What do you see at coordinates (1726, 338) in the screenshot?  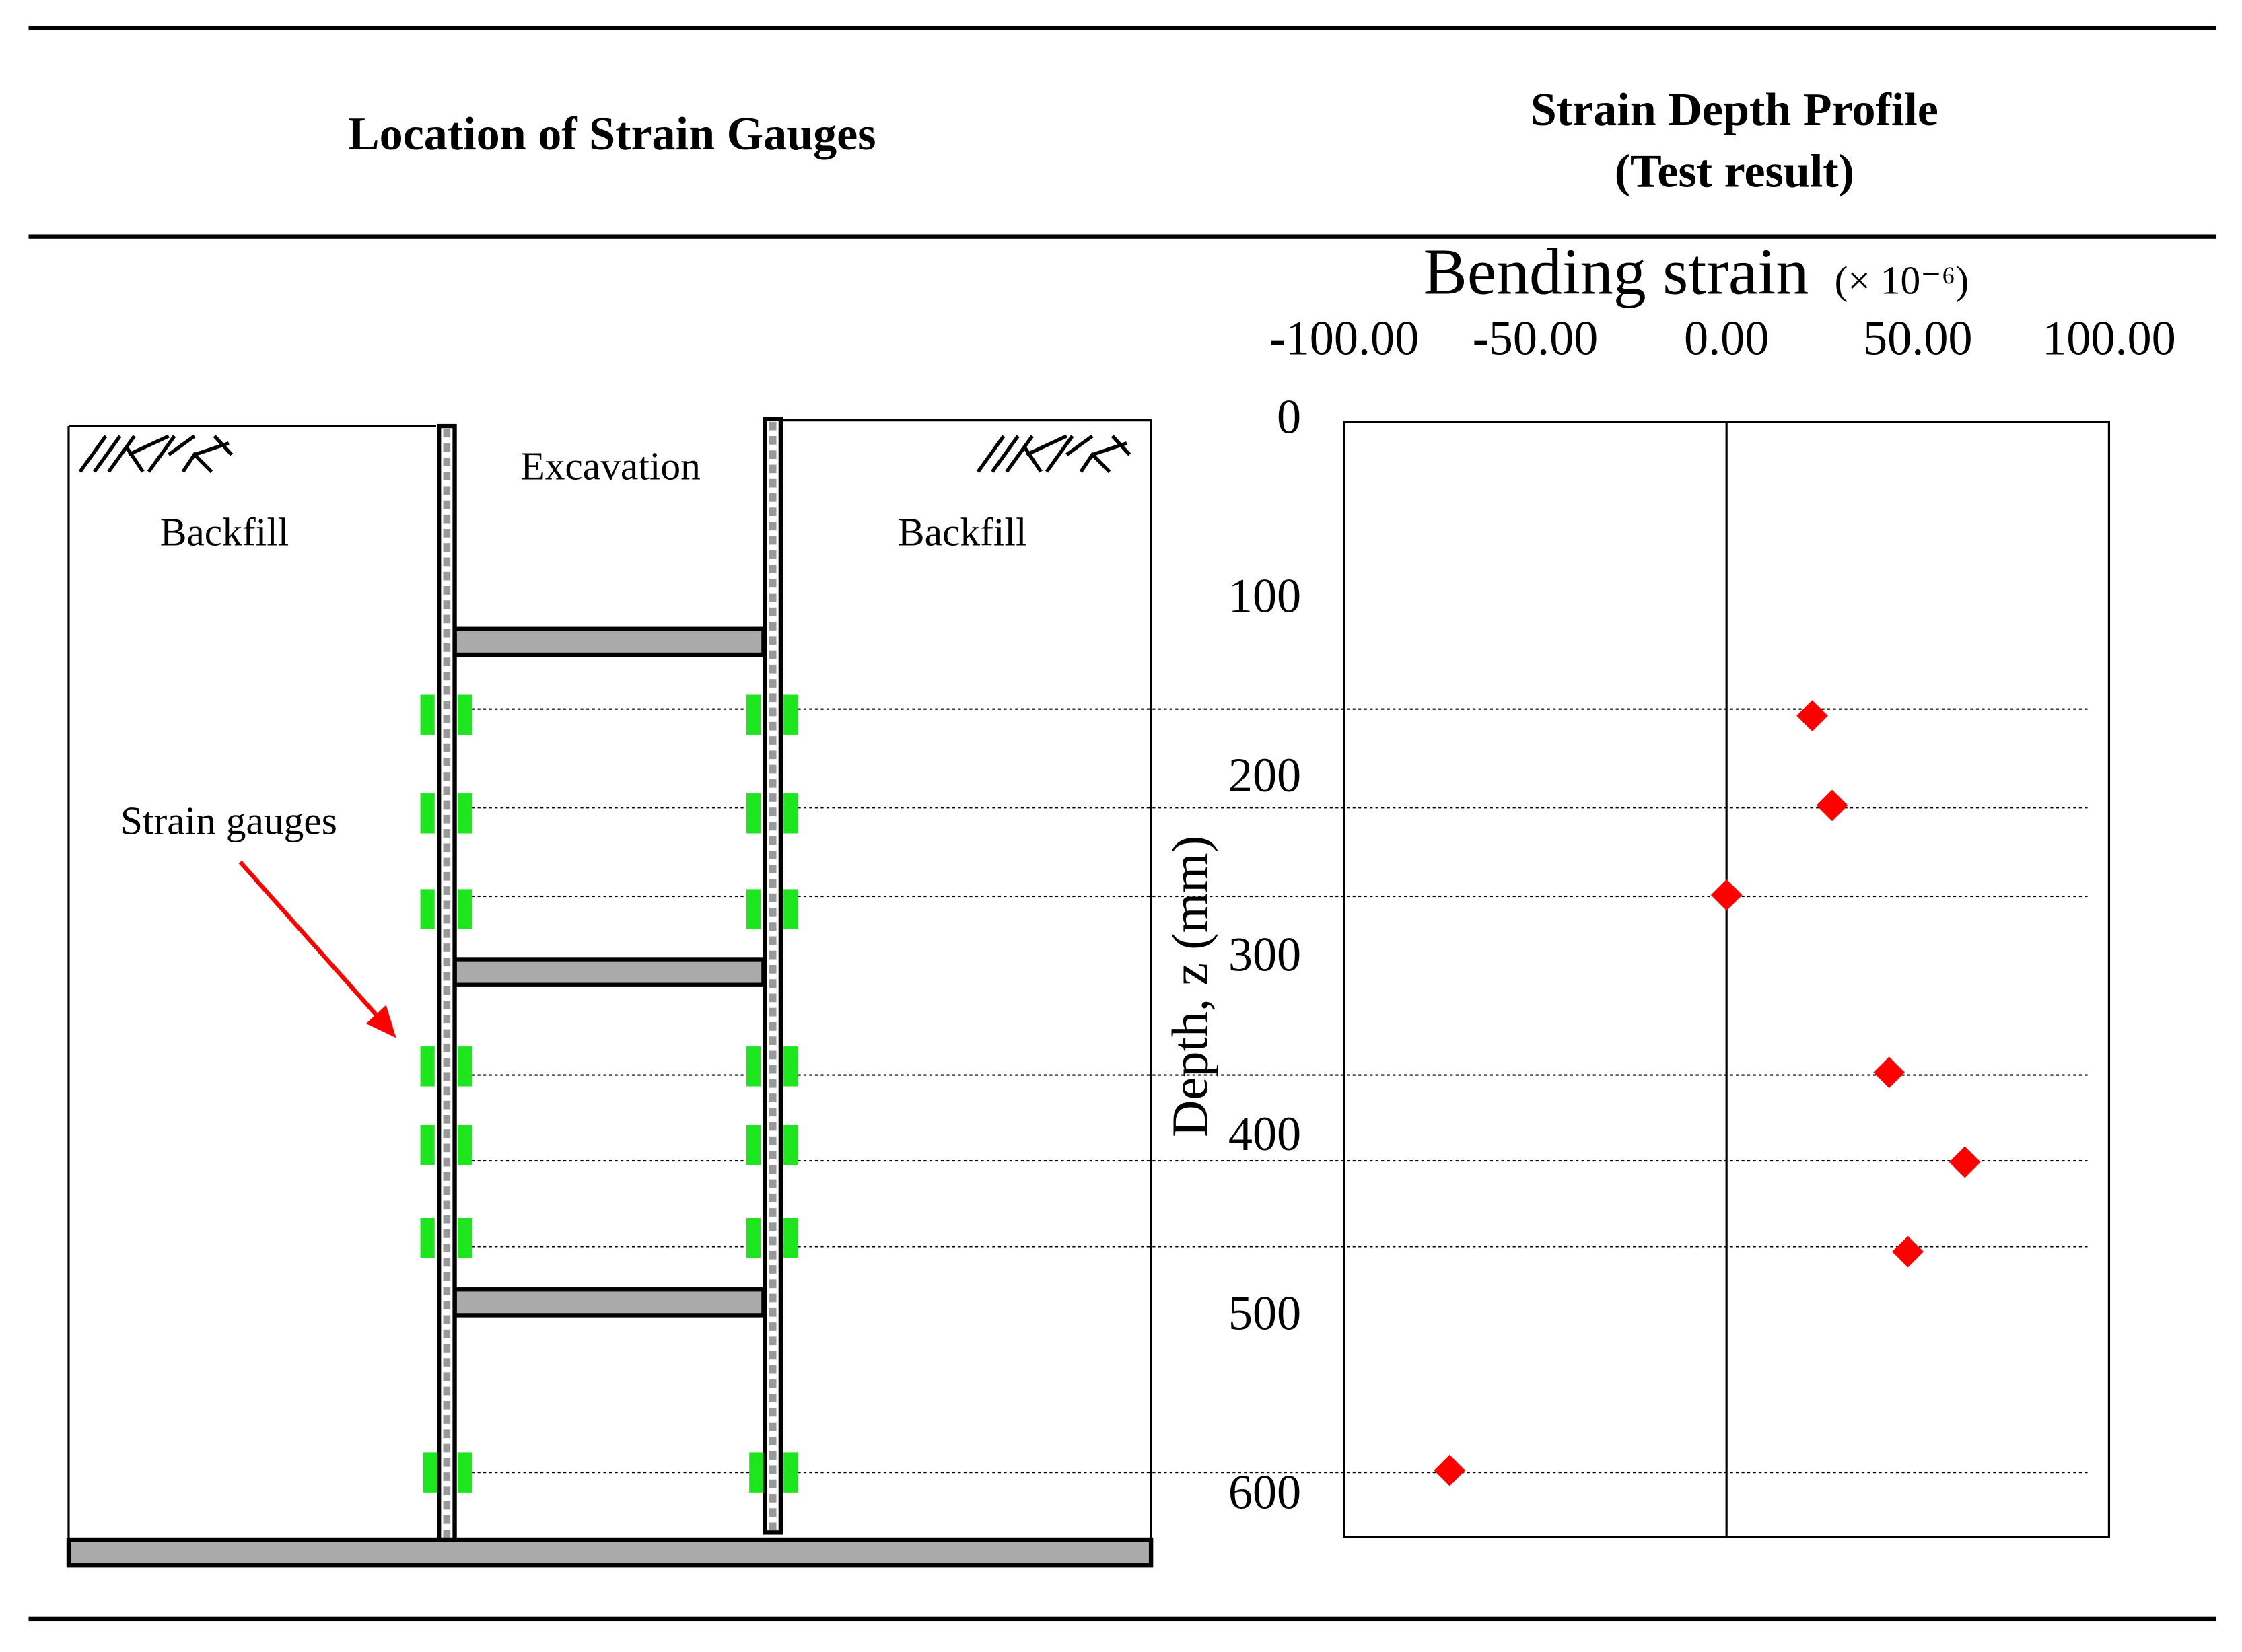 I see `x-tick-label: 0.00` at bounding box center [1726, 338].